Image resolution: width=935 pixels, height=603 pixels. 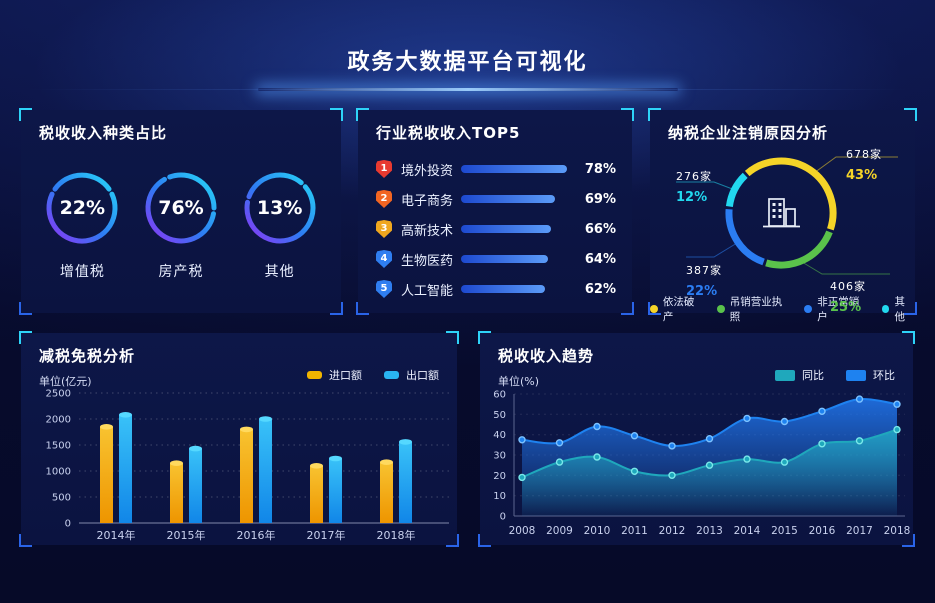 I want to click on callout-percent: 12%, so click(x=692, y=197).